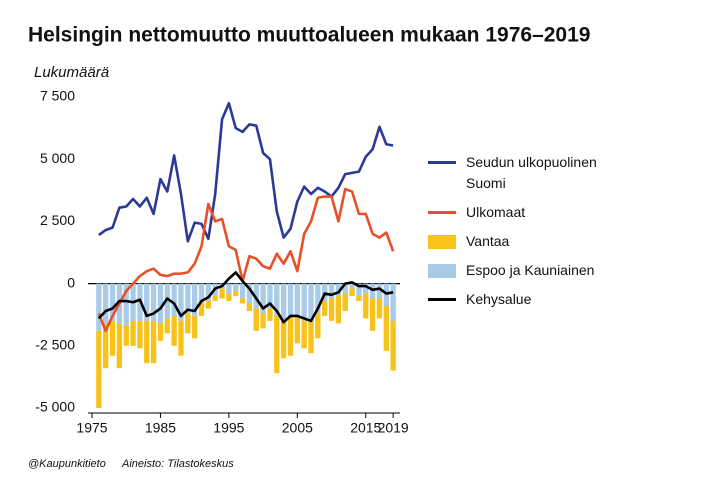  I want to click on legend-item: Ulkomaat, so click(558, 212).